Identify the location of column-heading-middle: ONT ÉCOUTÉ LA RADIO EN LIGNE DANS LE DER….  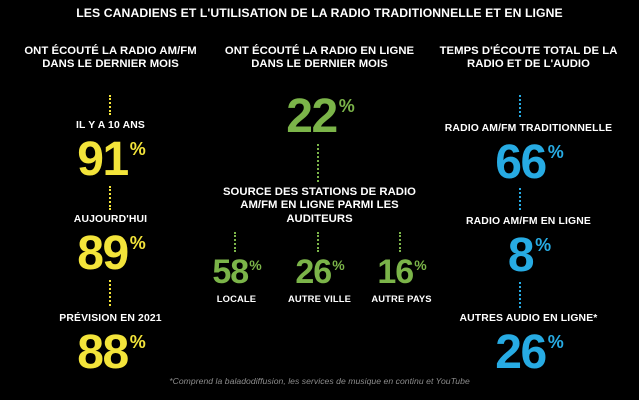
(319, 58).